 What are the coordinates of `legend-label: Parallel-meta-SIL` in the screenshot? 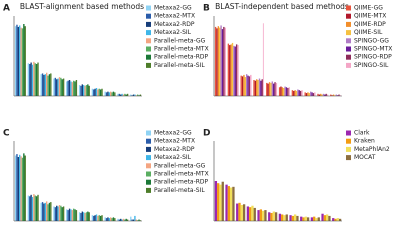 It's located at (179, 190).